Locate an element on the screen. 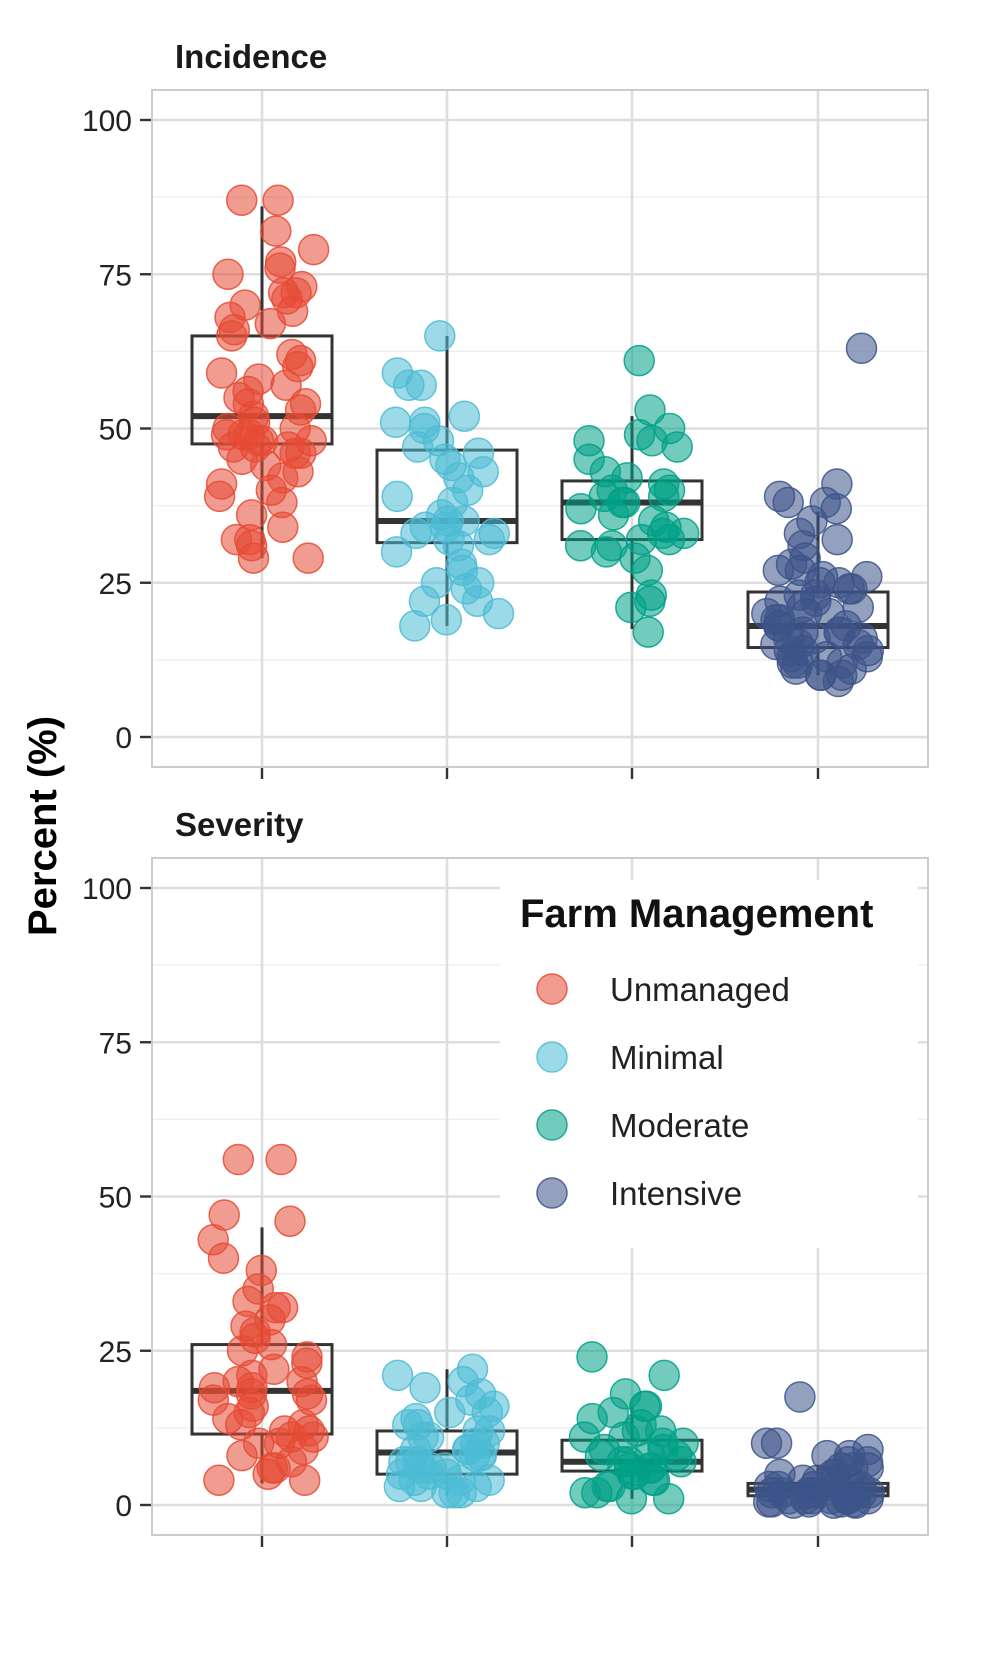  legend-label-unmanaged: Unmanaged is located at coordinates (700, 989).